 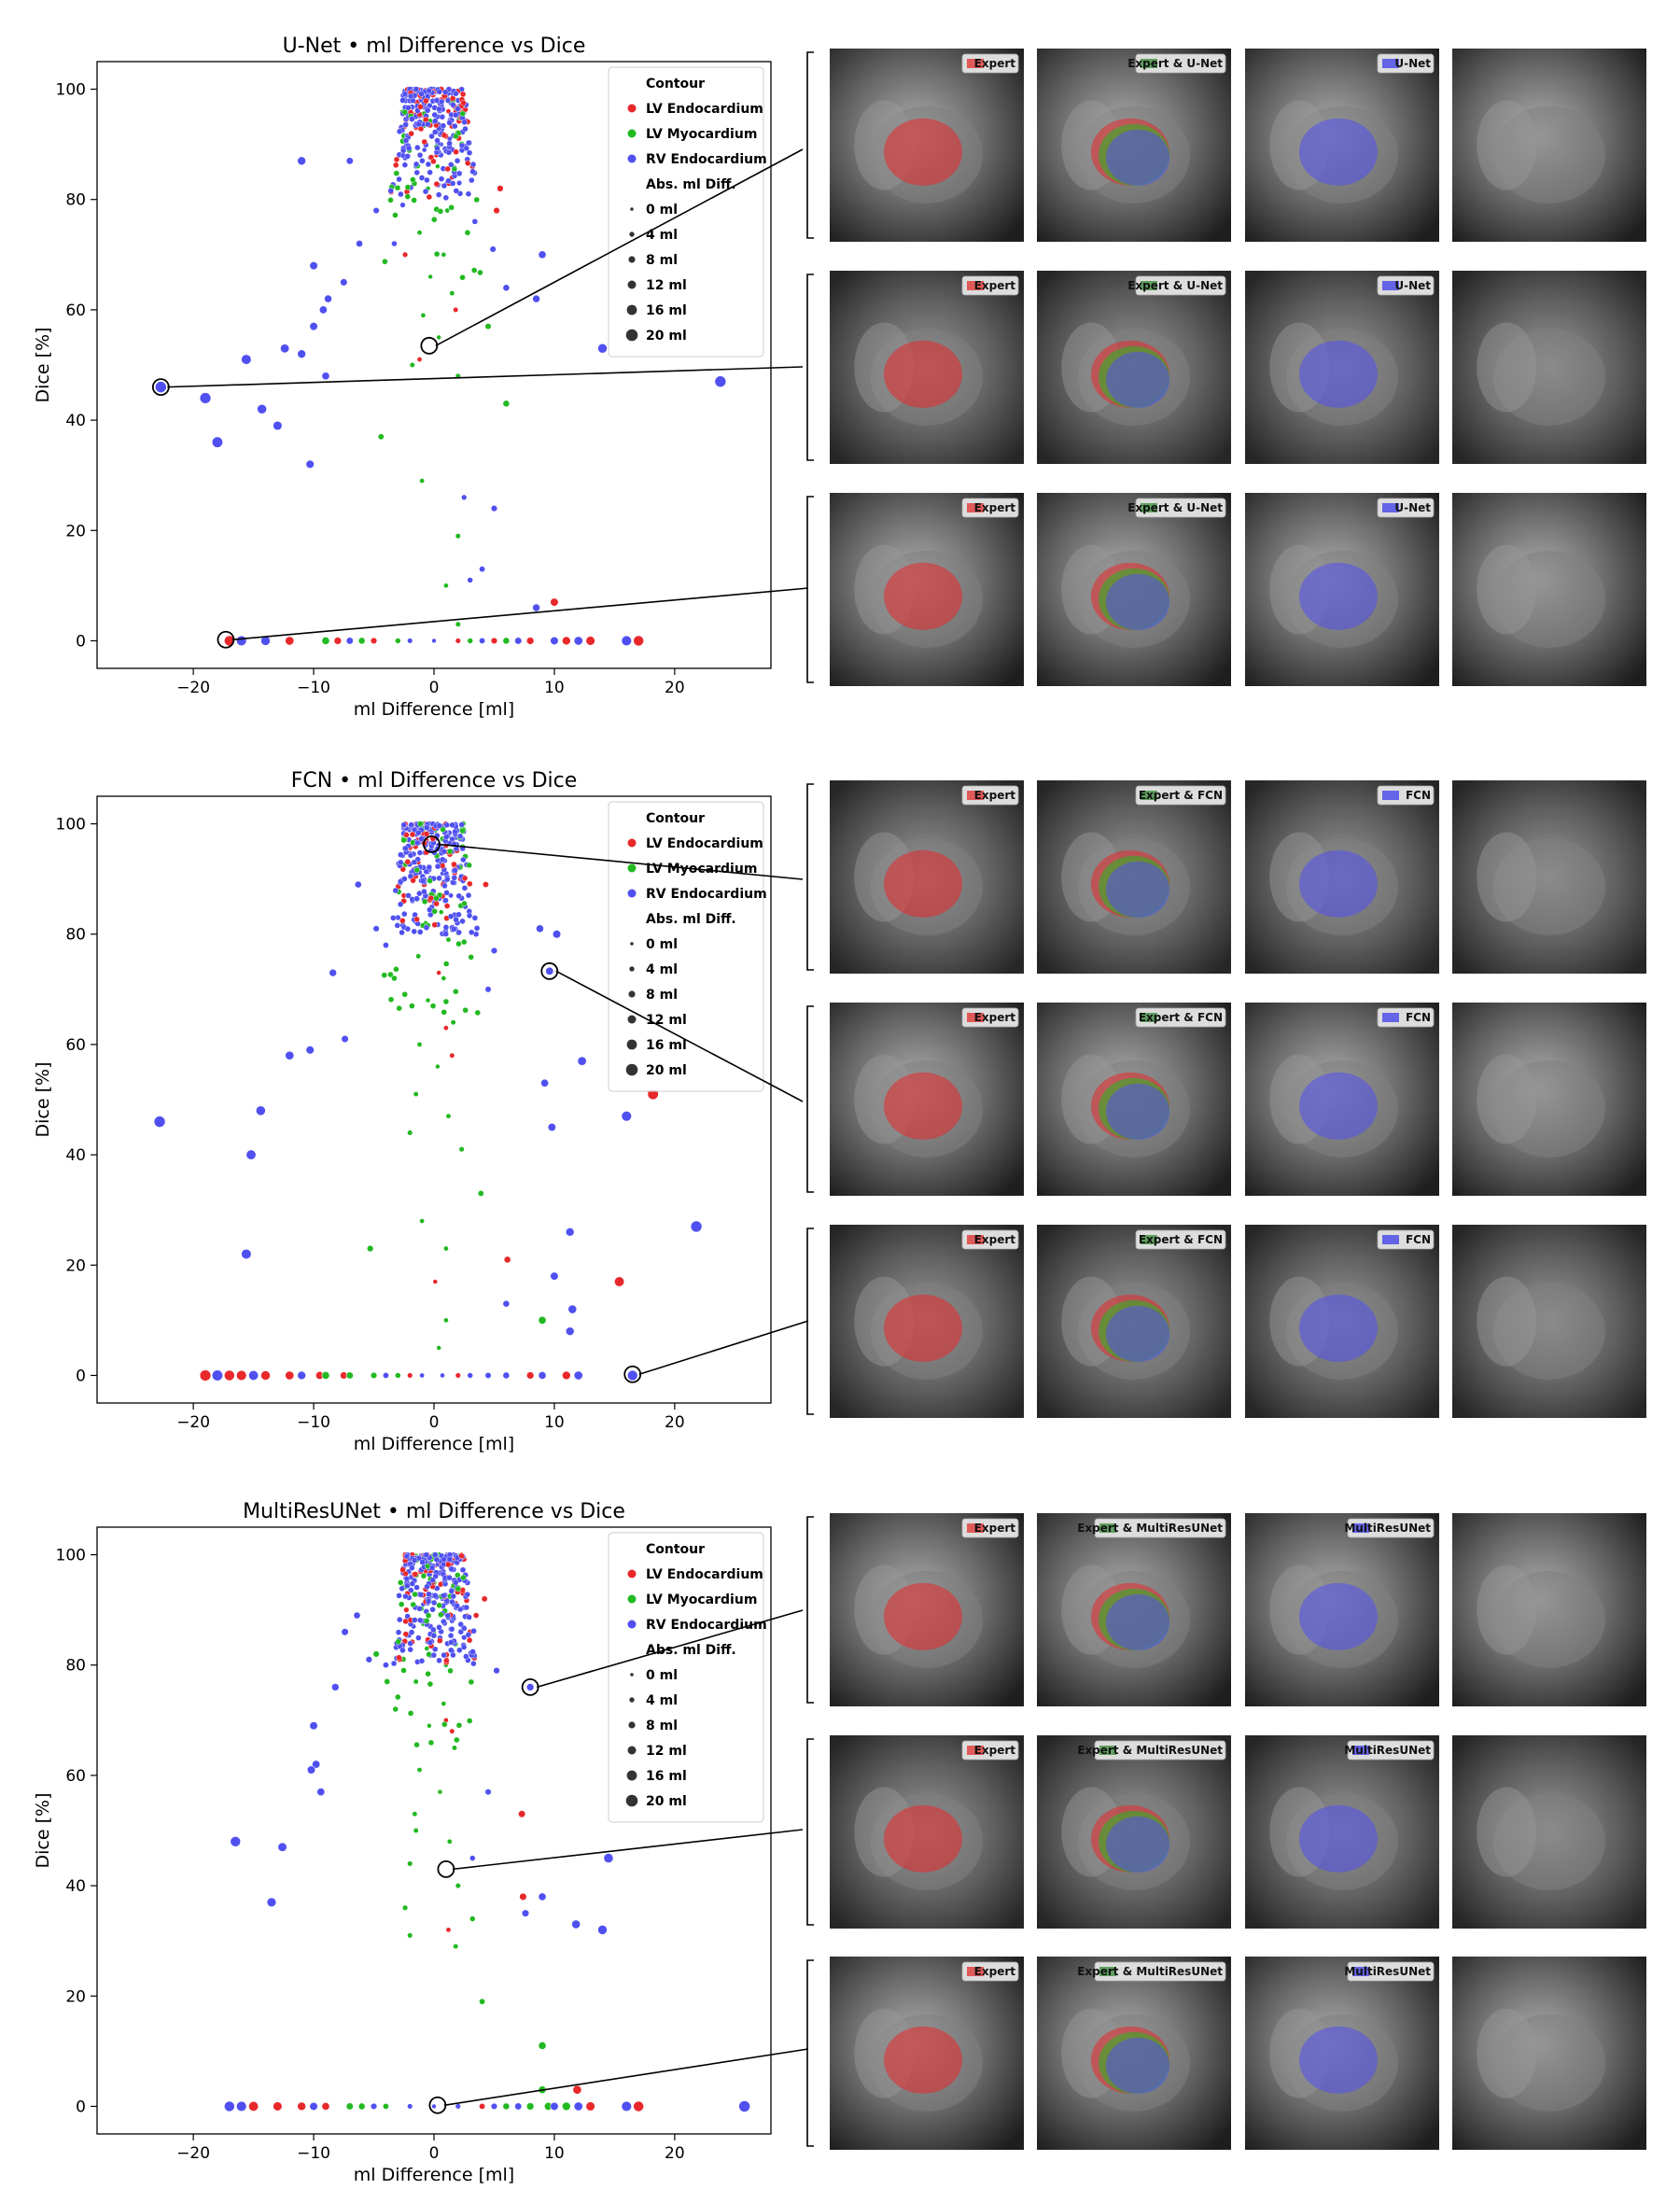 What do you see at coordinates (486, 1832) in the screenshot?
I see `points-layer` at bounding box center [486, 1832].